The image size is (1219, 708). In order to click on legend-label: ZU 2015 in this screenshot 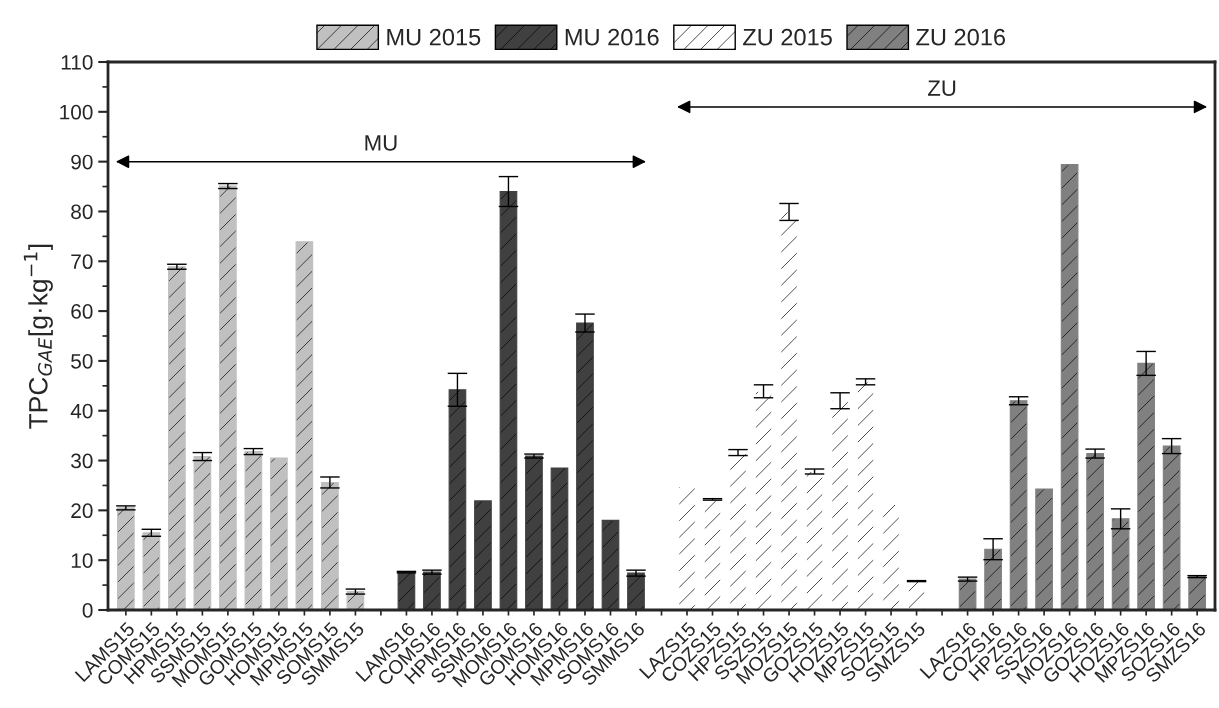, I will do `click(787, 37)`.